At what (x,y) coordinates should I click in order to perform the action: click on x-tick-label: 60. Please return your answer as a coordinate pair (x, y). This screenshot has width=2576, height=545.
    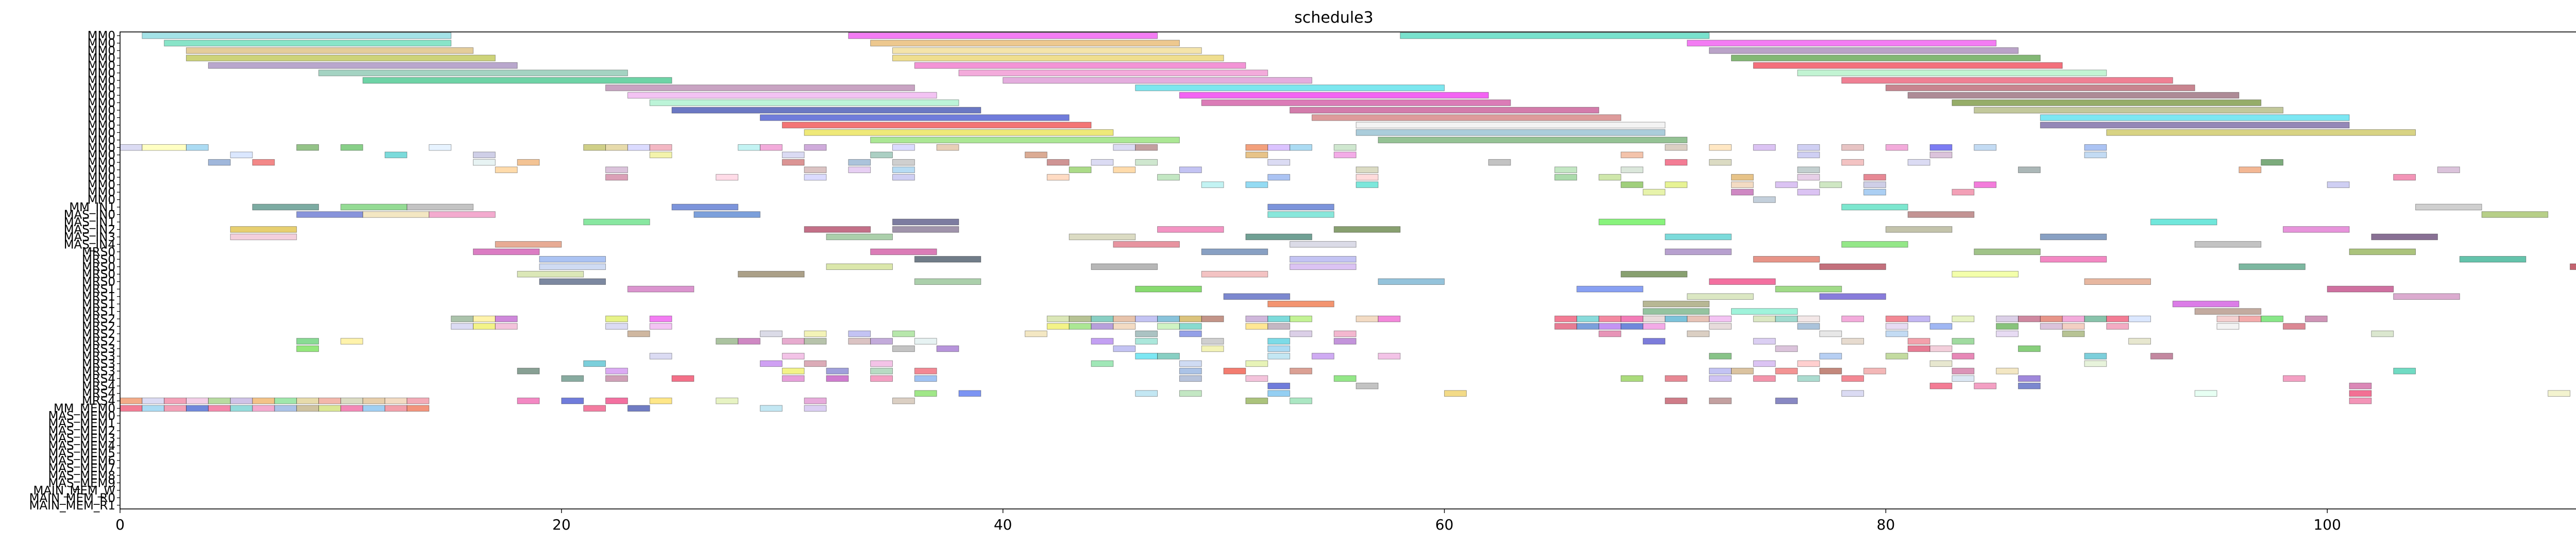
    Looking at the image, I should click on (1444, 524).